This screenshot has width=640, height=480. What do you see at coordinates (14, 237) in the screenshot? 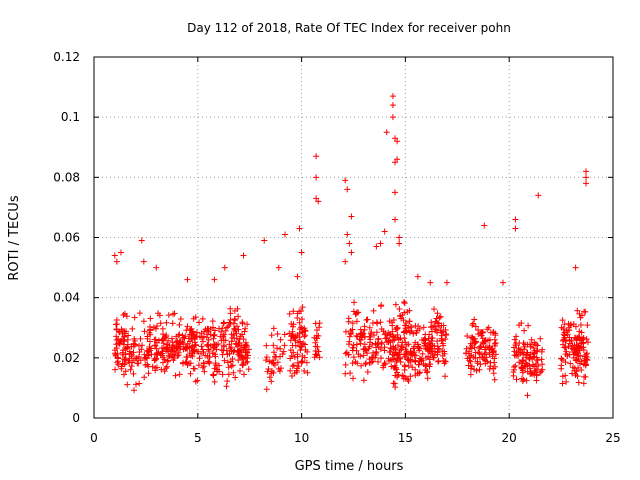
I see `y-axis-title: ROTI / TECUs` at bounding box center [14, 237].